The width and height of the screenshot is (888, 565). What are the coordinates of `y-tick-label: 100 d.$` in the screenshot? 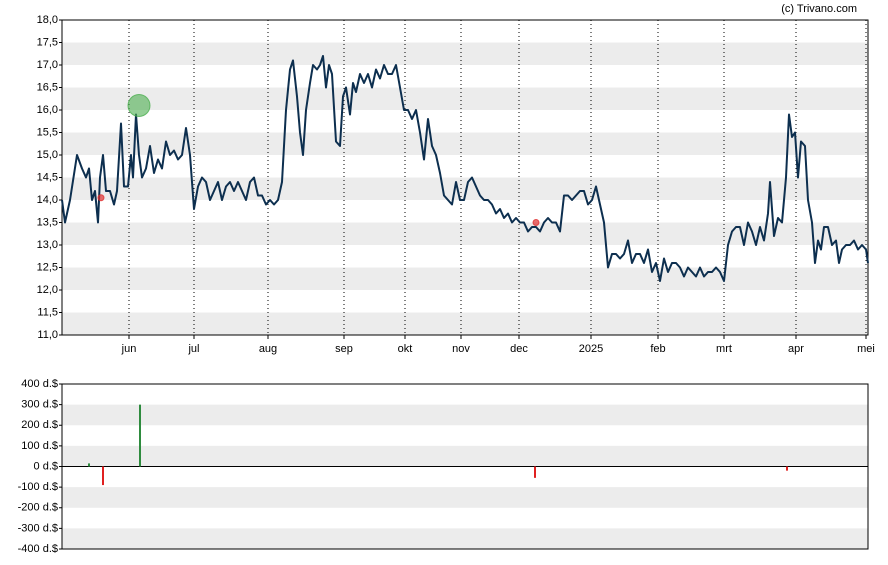 It's located at (39, 446).